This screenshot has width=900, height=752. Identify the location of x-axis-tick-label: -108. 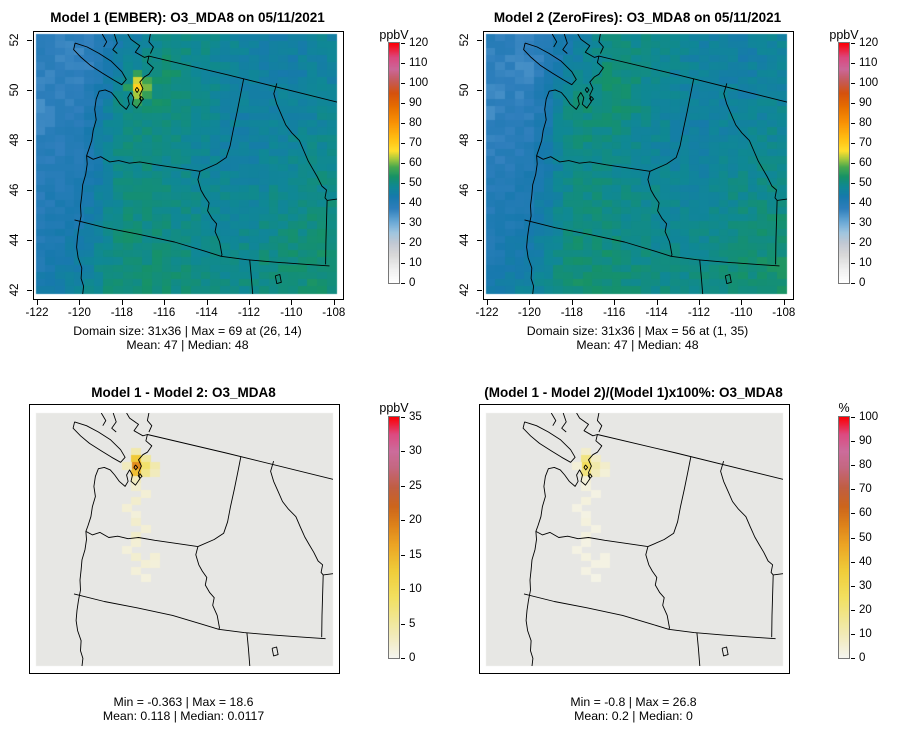
(334, 313).